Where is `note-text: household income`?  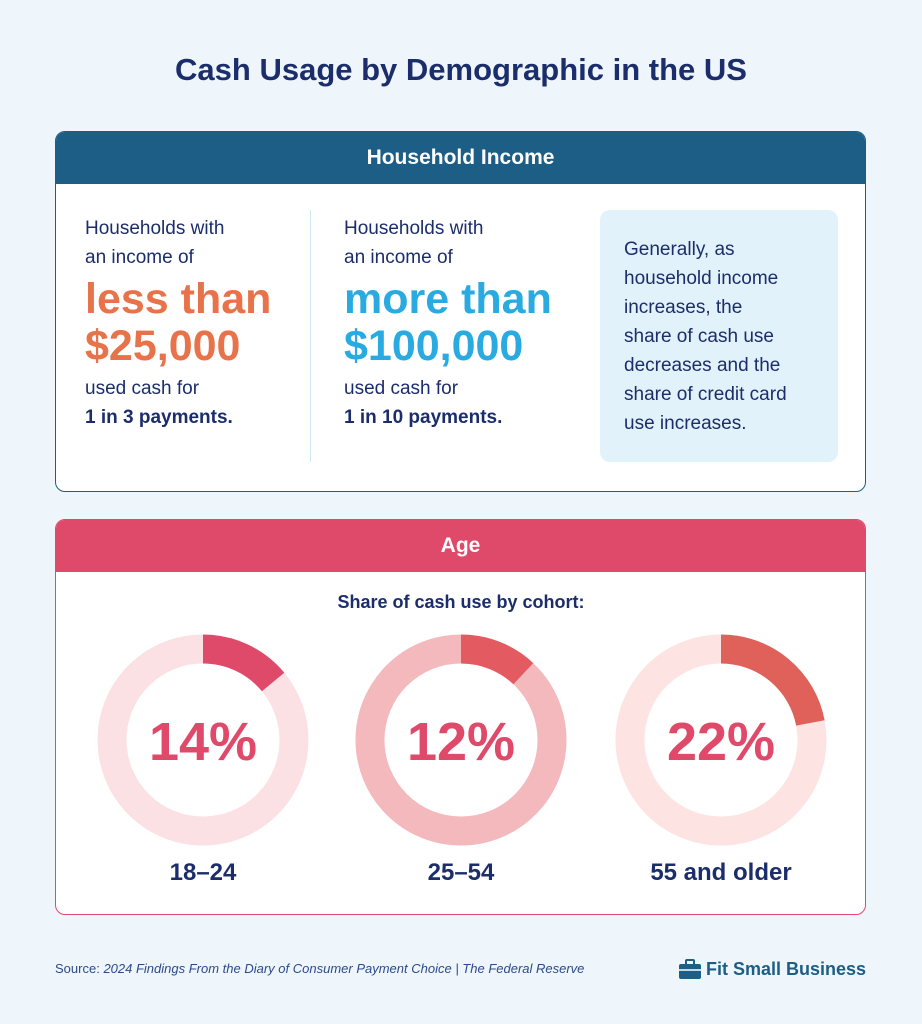
note-text: household income is located at coordinates (701, 278).